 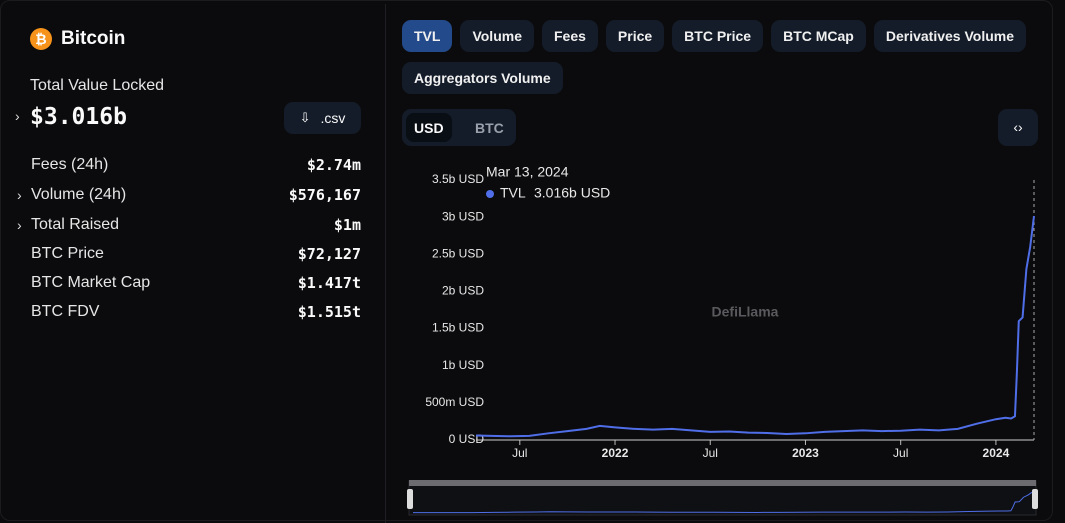 What do you see at coordinates (75, 224) in the screenshot?
I see `stat-label: Total Raised` at bounding box center [75, 224].